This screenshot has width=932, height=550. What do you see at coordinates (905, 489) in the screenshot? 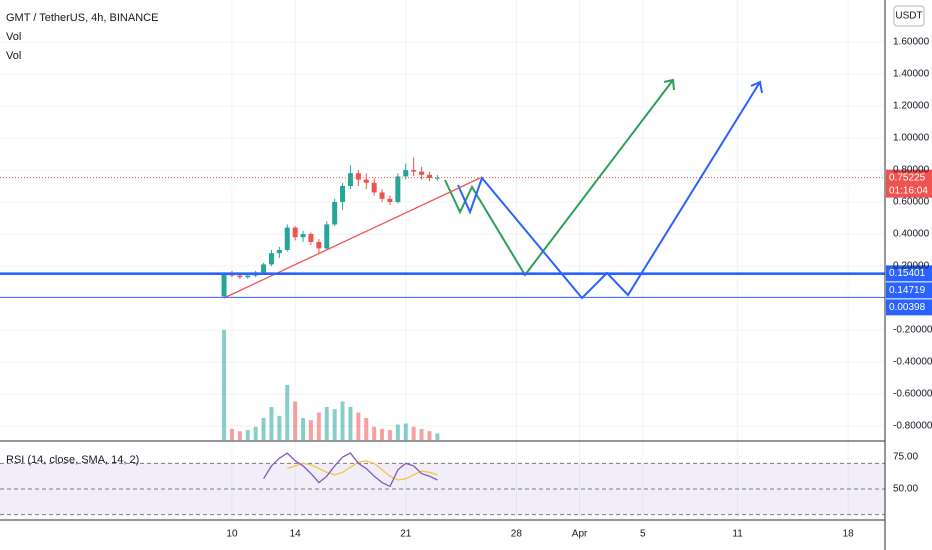
I see `rsi-tick-label: 50.00` at bounding box center [905, 489].